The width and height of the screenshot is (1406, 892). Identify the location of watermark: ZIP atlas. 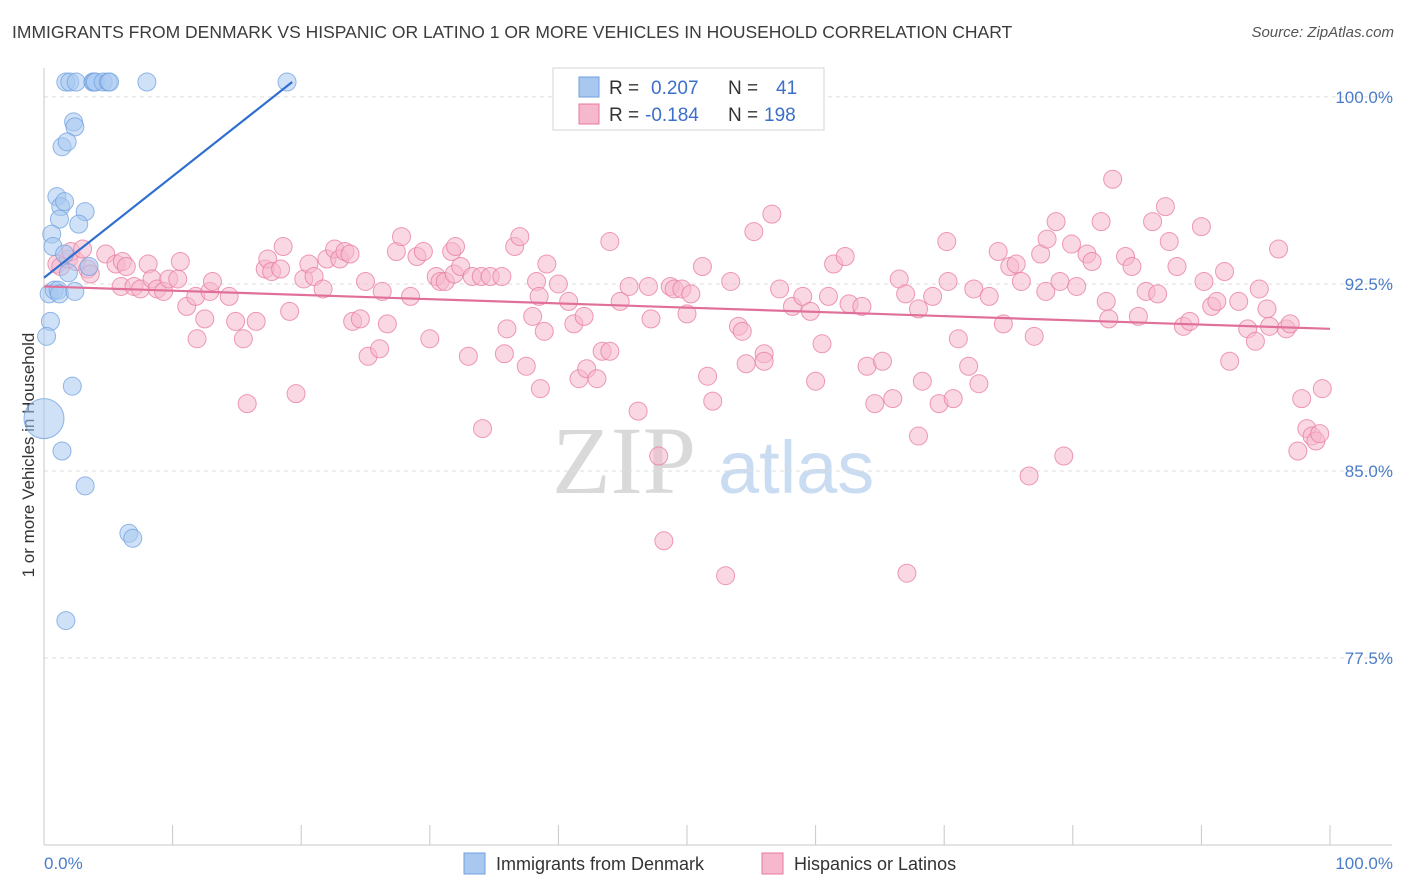
(713, 460).